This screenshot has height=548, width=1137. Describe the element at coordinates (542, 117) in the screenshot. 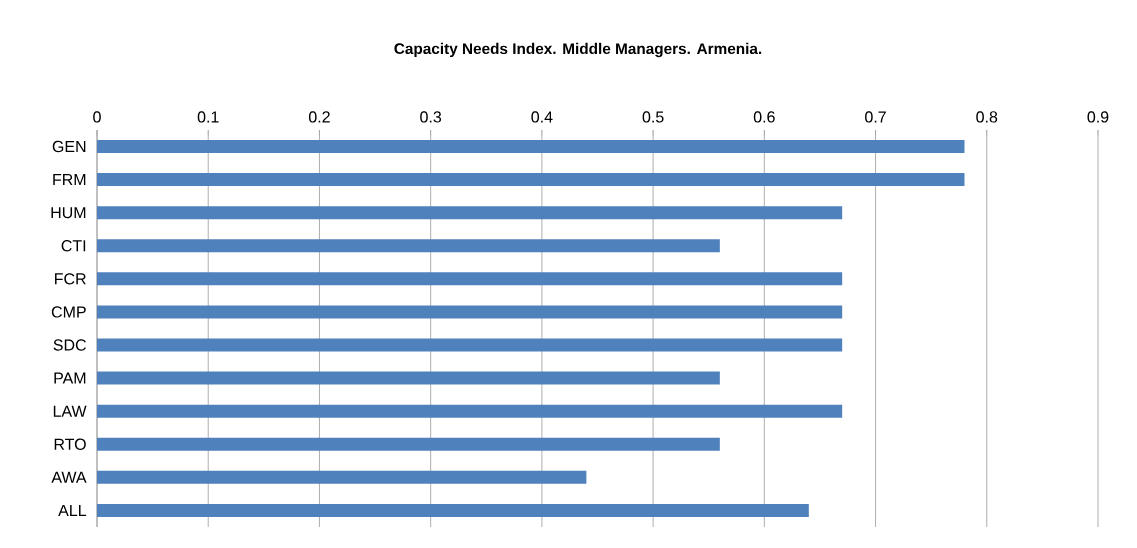

I see `x-tick-label: 0.4` at that location.